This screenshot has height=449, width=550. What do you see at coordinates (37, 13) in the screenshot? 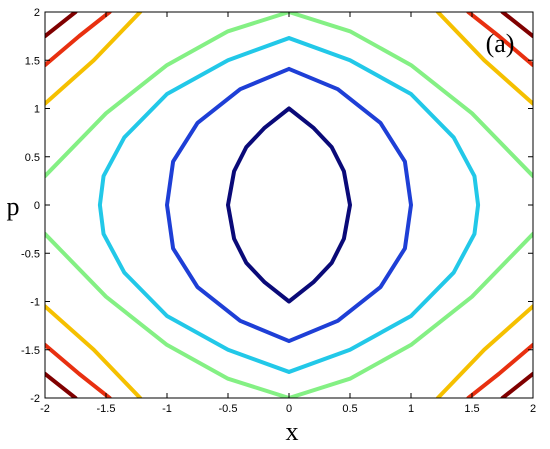
I see `y-tick-label: 2` at bounding box center [37, 13].